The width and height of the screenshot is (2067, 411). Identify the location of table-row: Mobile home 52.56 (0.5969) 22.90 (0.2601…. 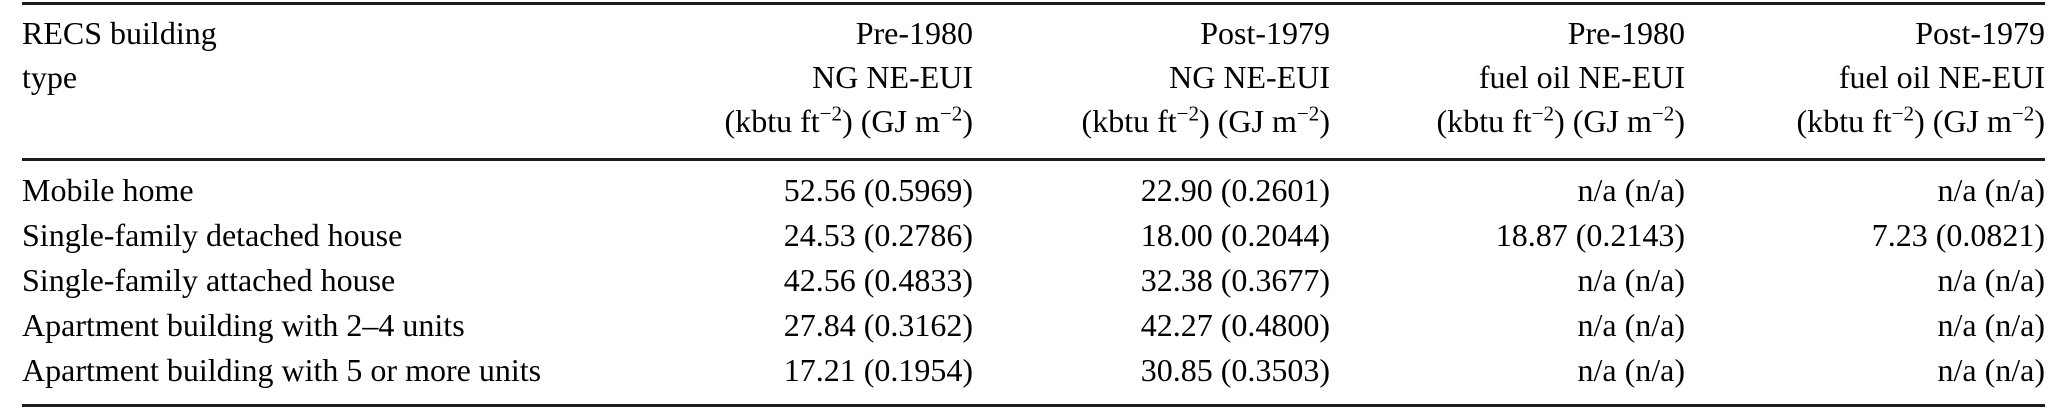
(1033, 187).